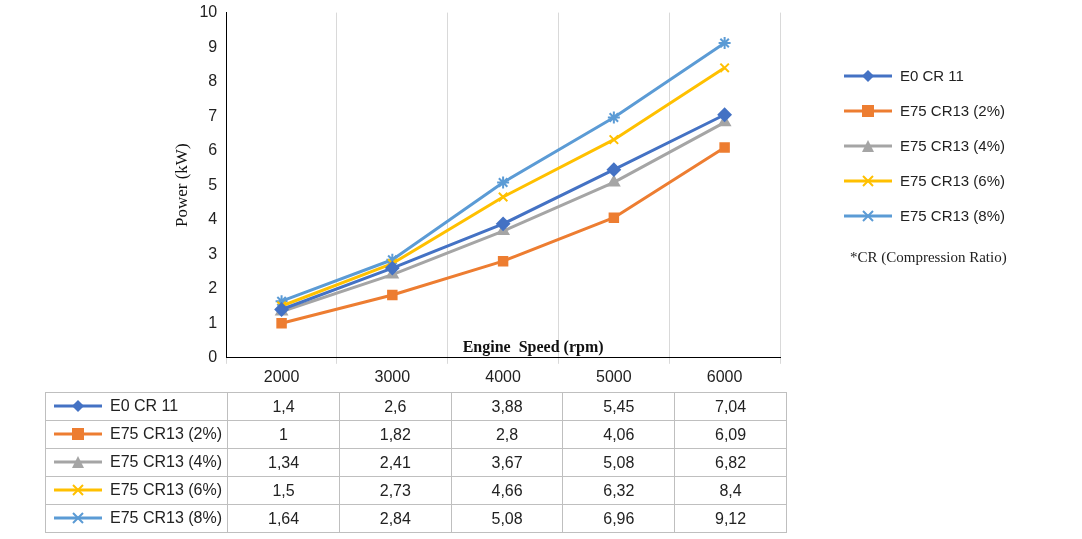 The image size is (1082, 539). What do you see at coordinates (213, 81) in the screenshot?
I see `y-tick-label: 8` at bounding box center [213, 81].